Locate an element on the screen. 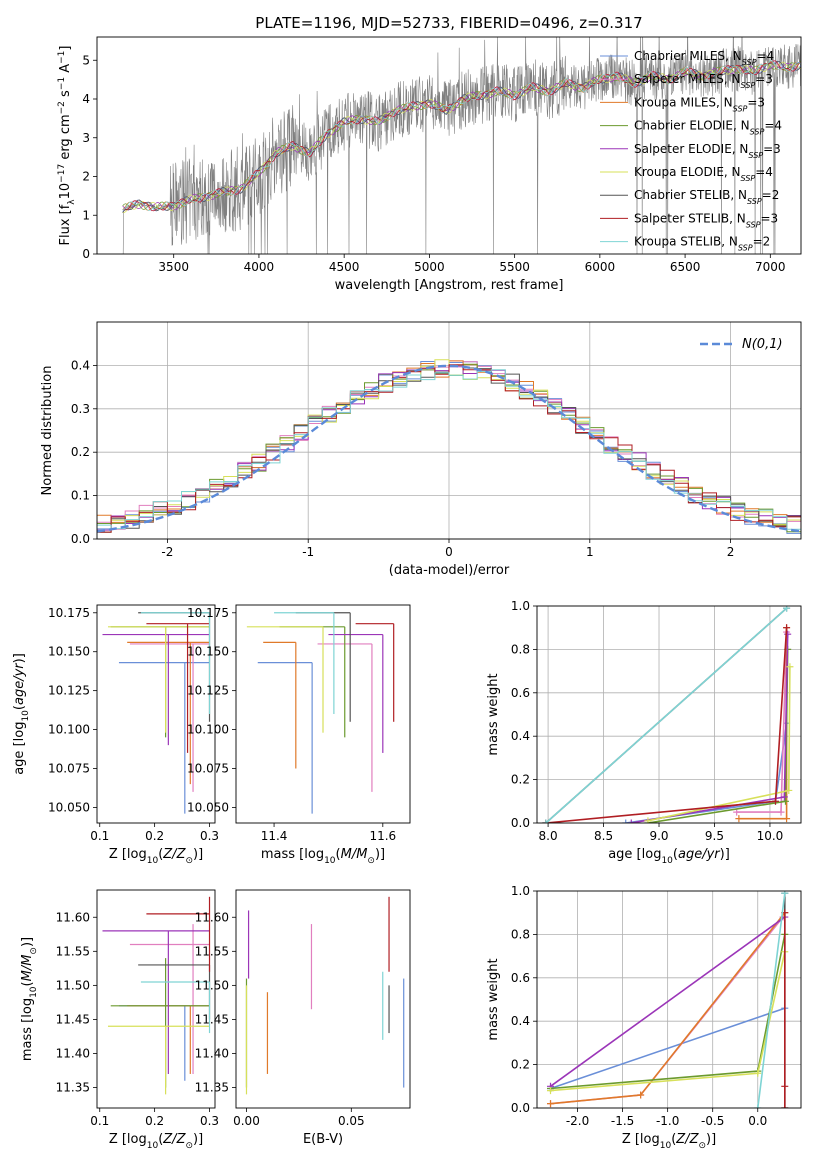 The height and width of the screenshot is (1170, 819). legend-entry: Salpeter STELIB, NSSP=3 is located at coordinates (706, 220).